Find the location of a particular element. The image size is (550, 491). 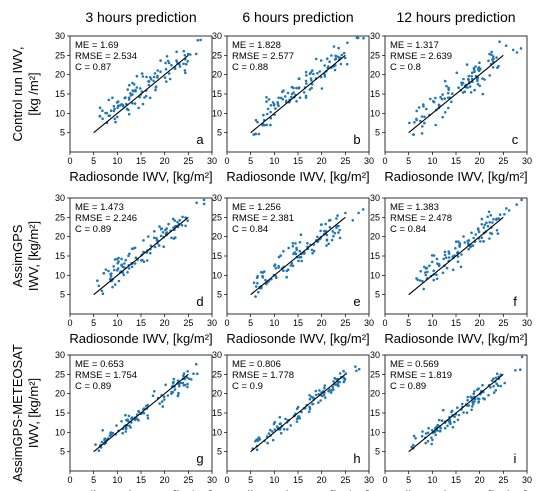

panel-letter: e is located at coordinates (356, 301).